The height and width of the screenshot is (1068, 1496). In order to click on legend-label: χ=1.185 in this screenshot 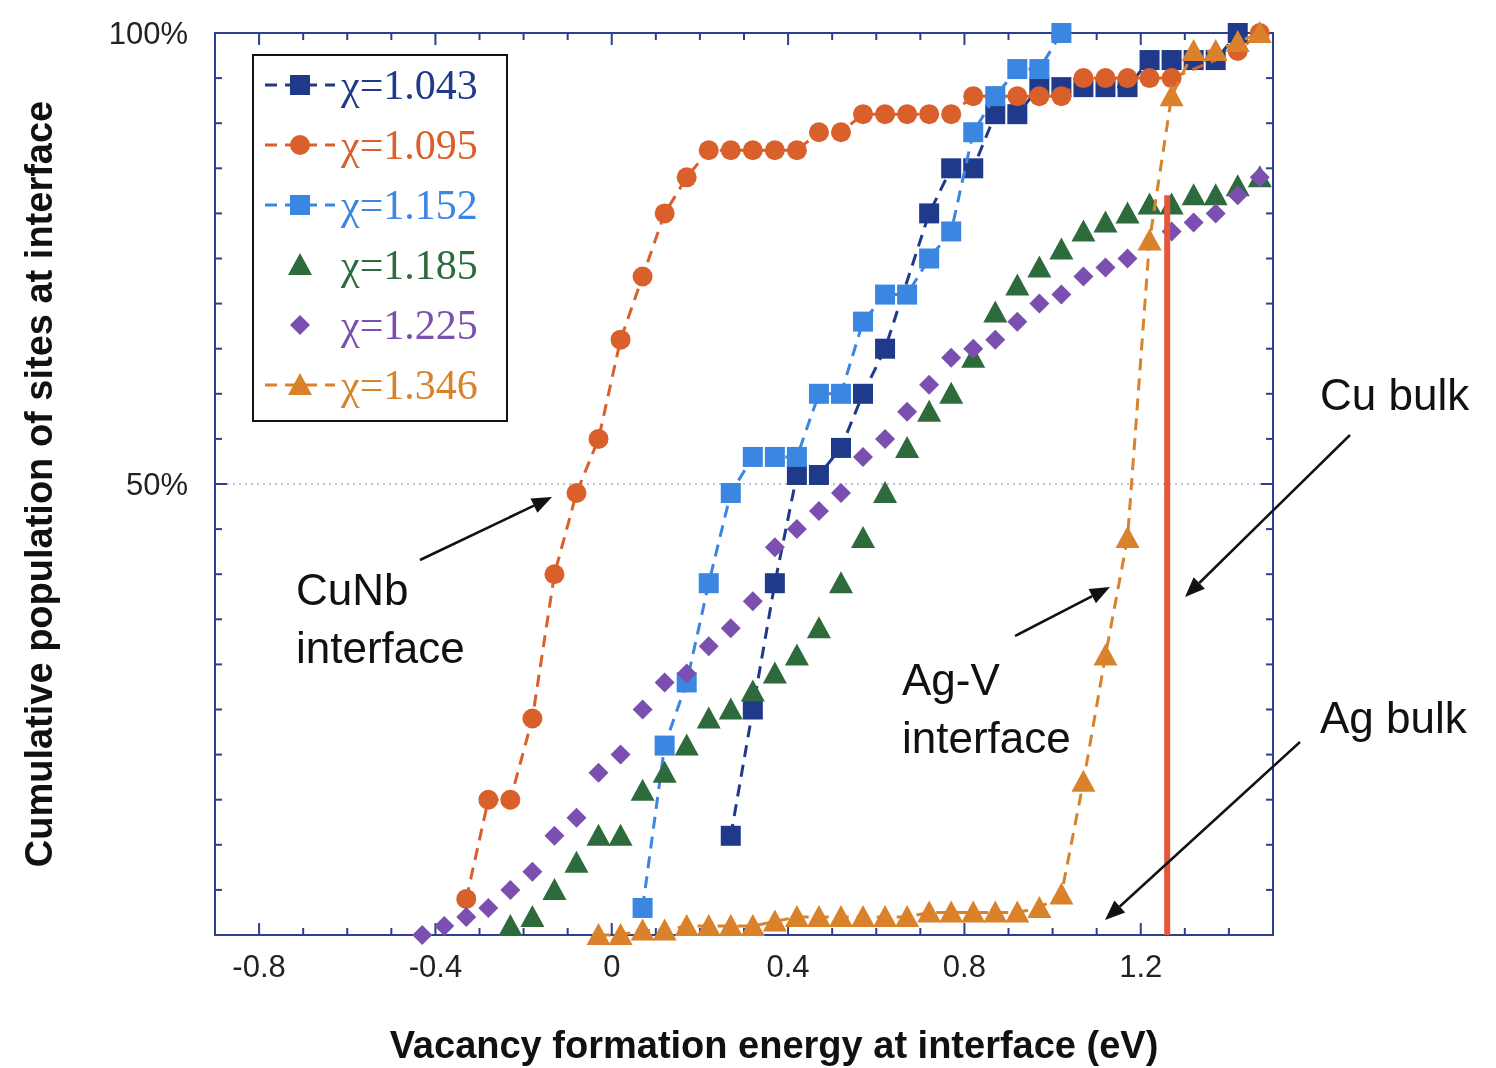, I will do `click(409, 265)`.